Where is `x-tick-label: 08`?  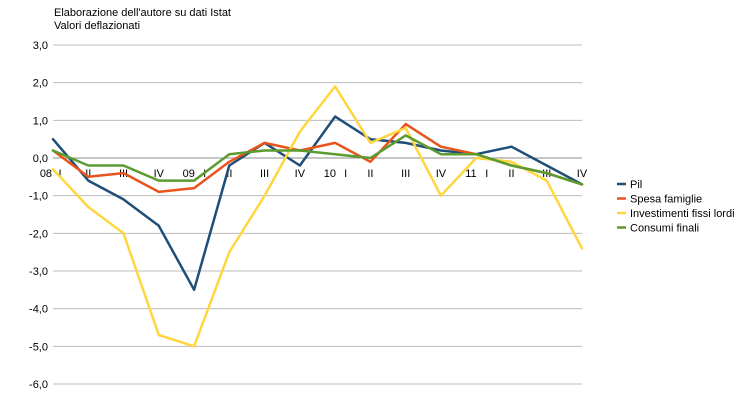 x-tick-label: 08 is located at coordinates (46, 174).